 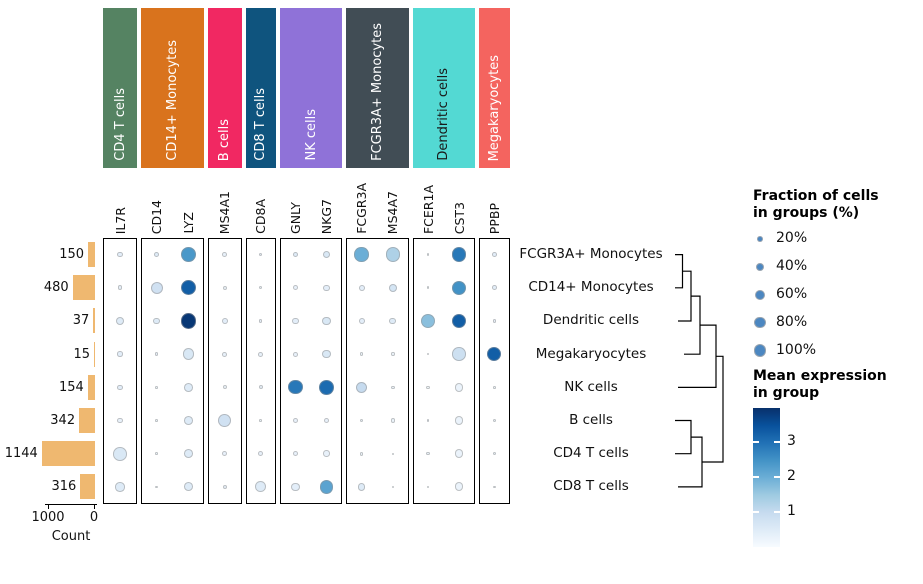 I want to click on fraction-legend-label: 20%, so click(x=792, y=238).